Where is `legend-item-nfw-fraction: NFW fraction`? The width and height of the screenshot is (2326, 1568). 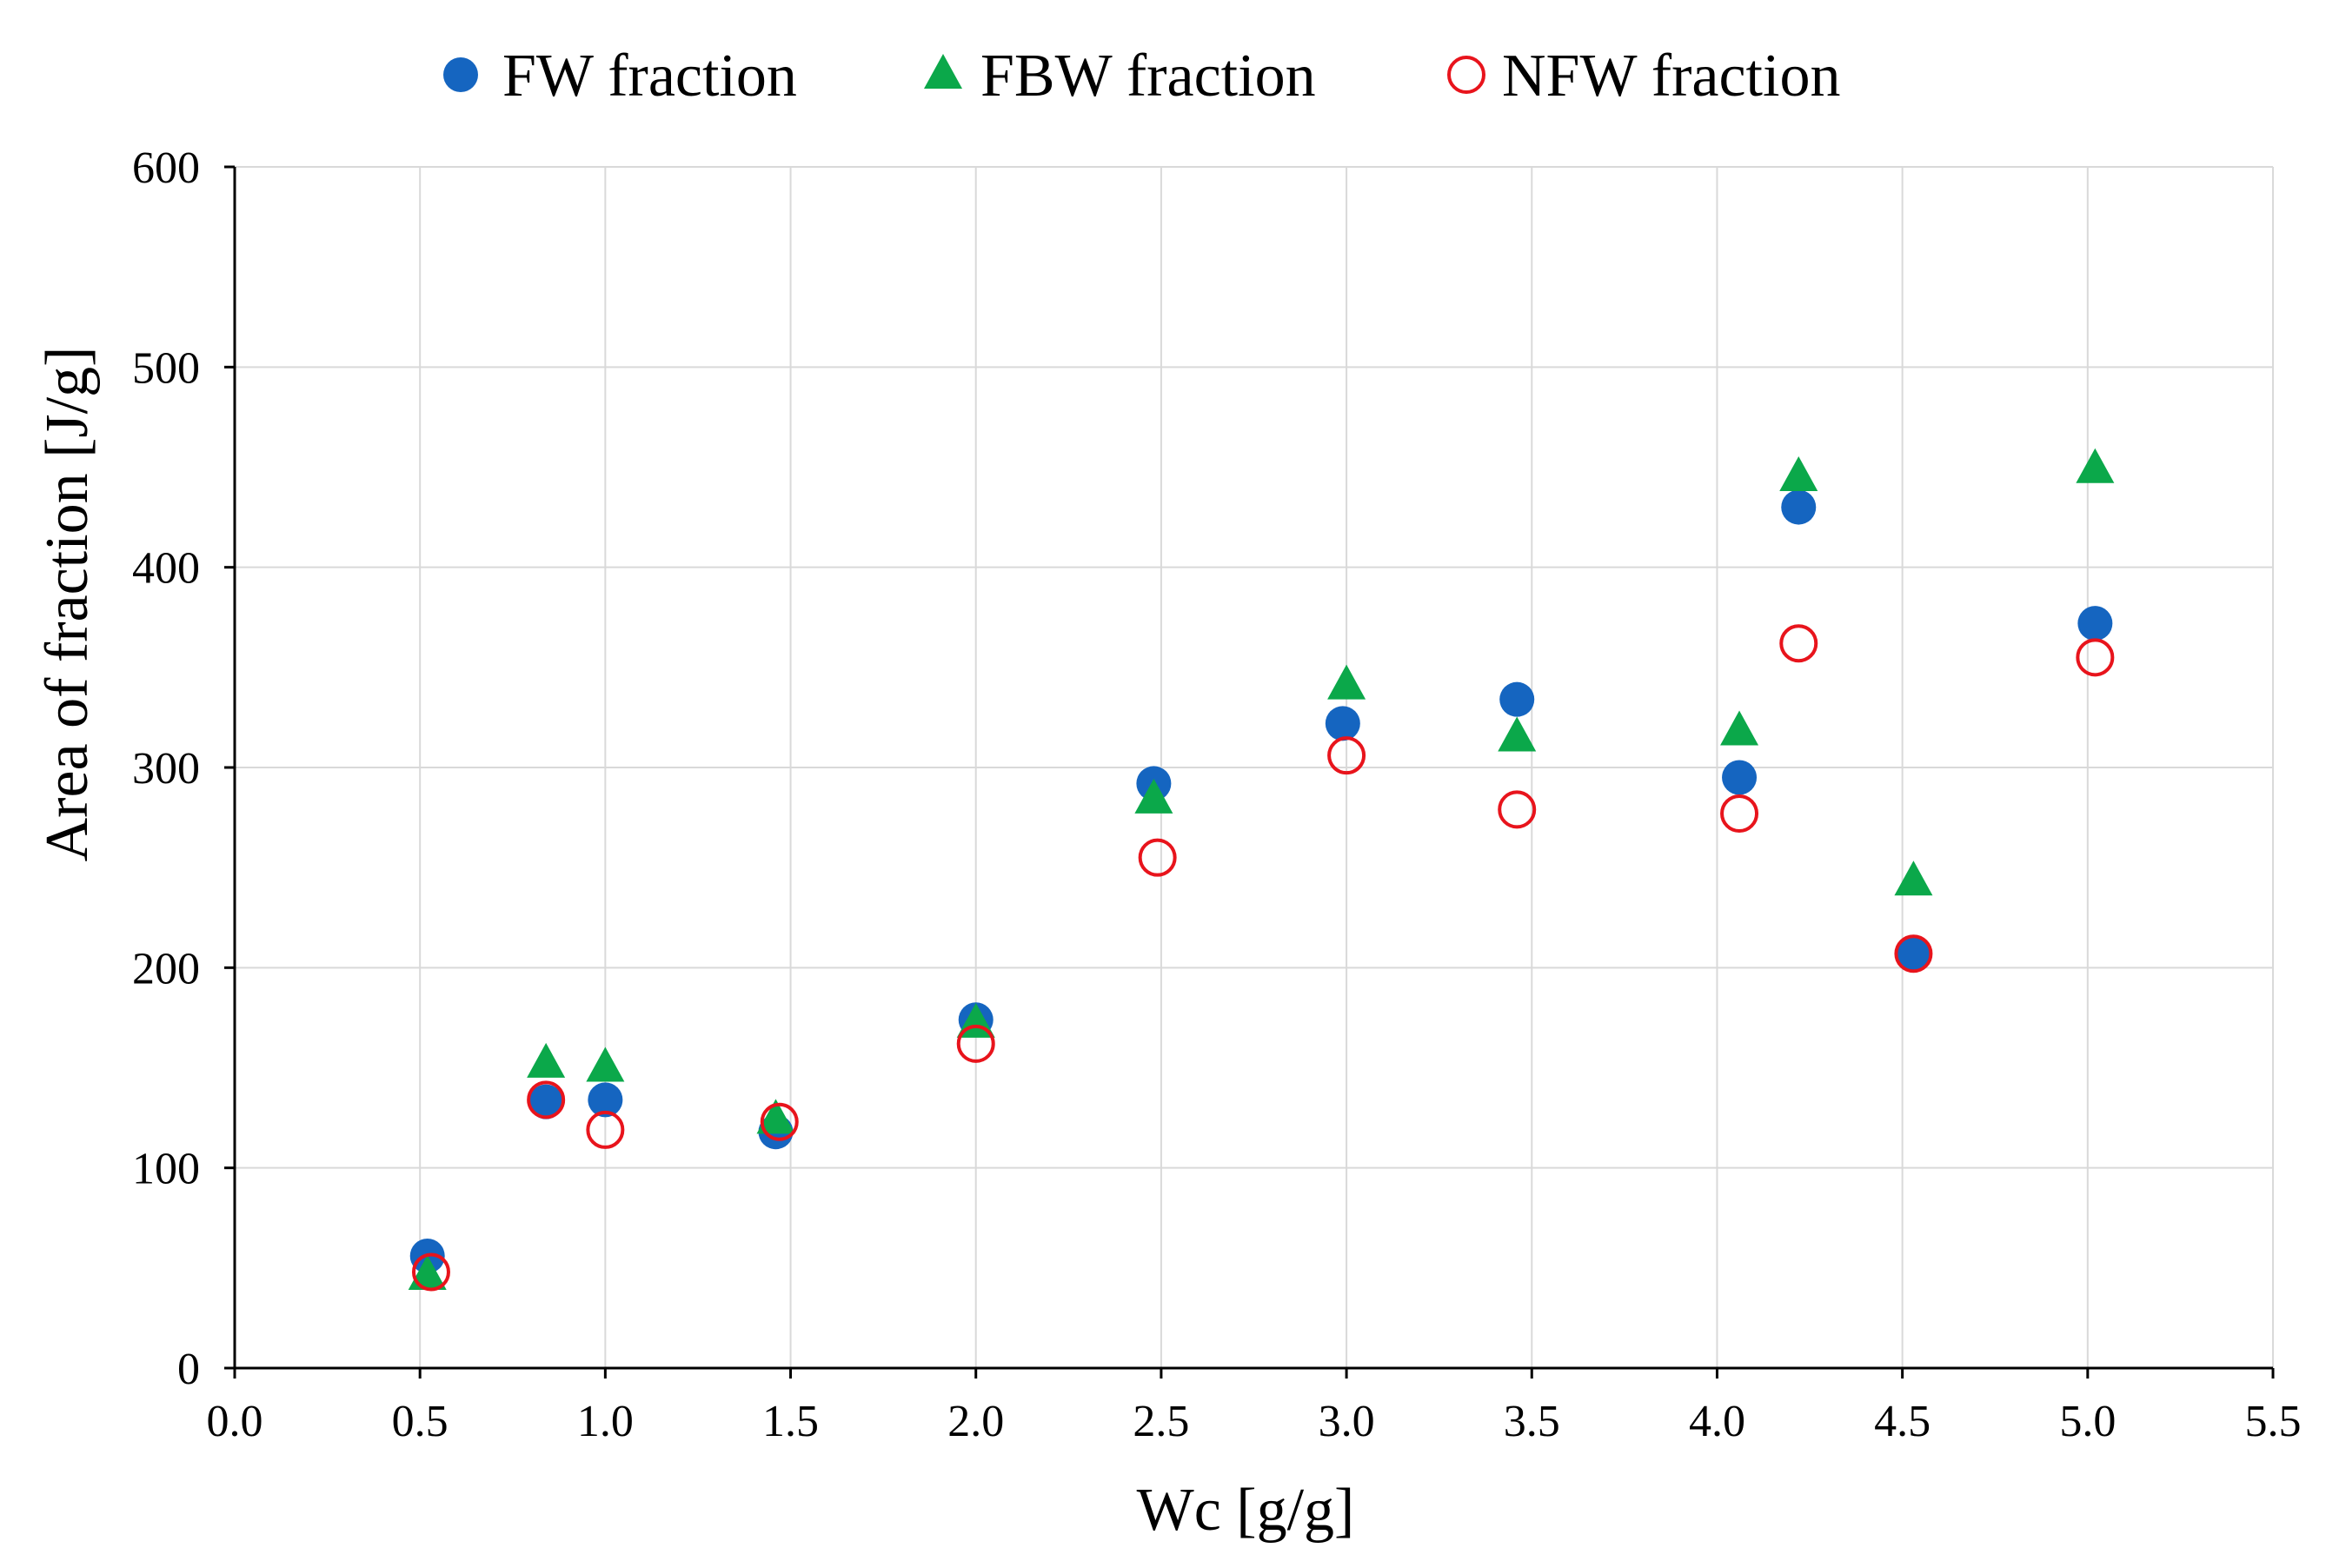
legend-item-nfw-fraction: NFW fraction is located at coordinates (1644, 76).